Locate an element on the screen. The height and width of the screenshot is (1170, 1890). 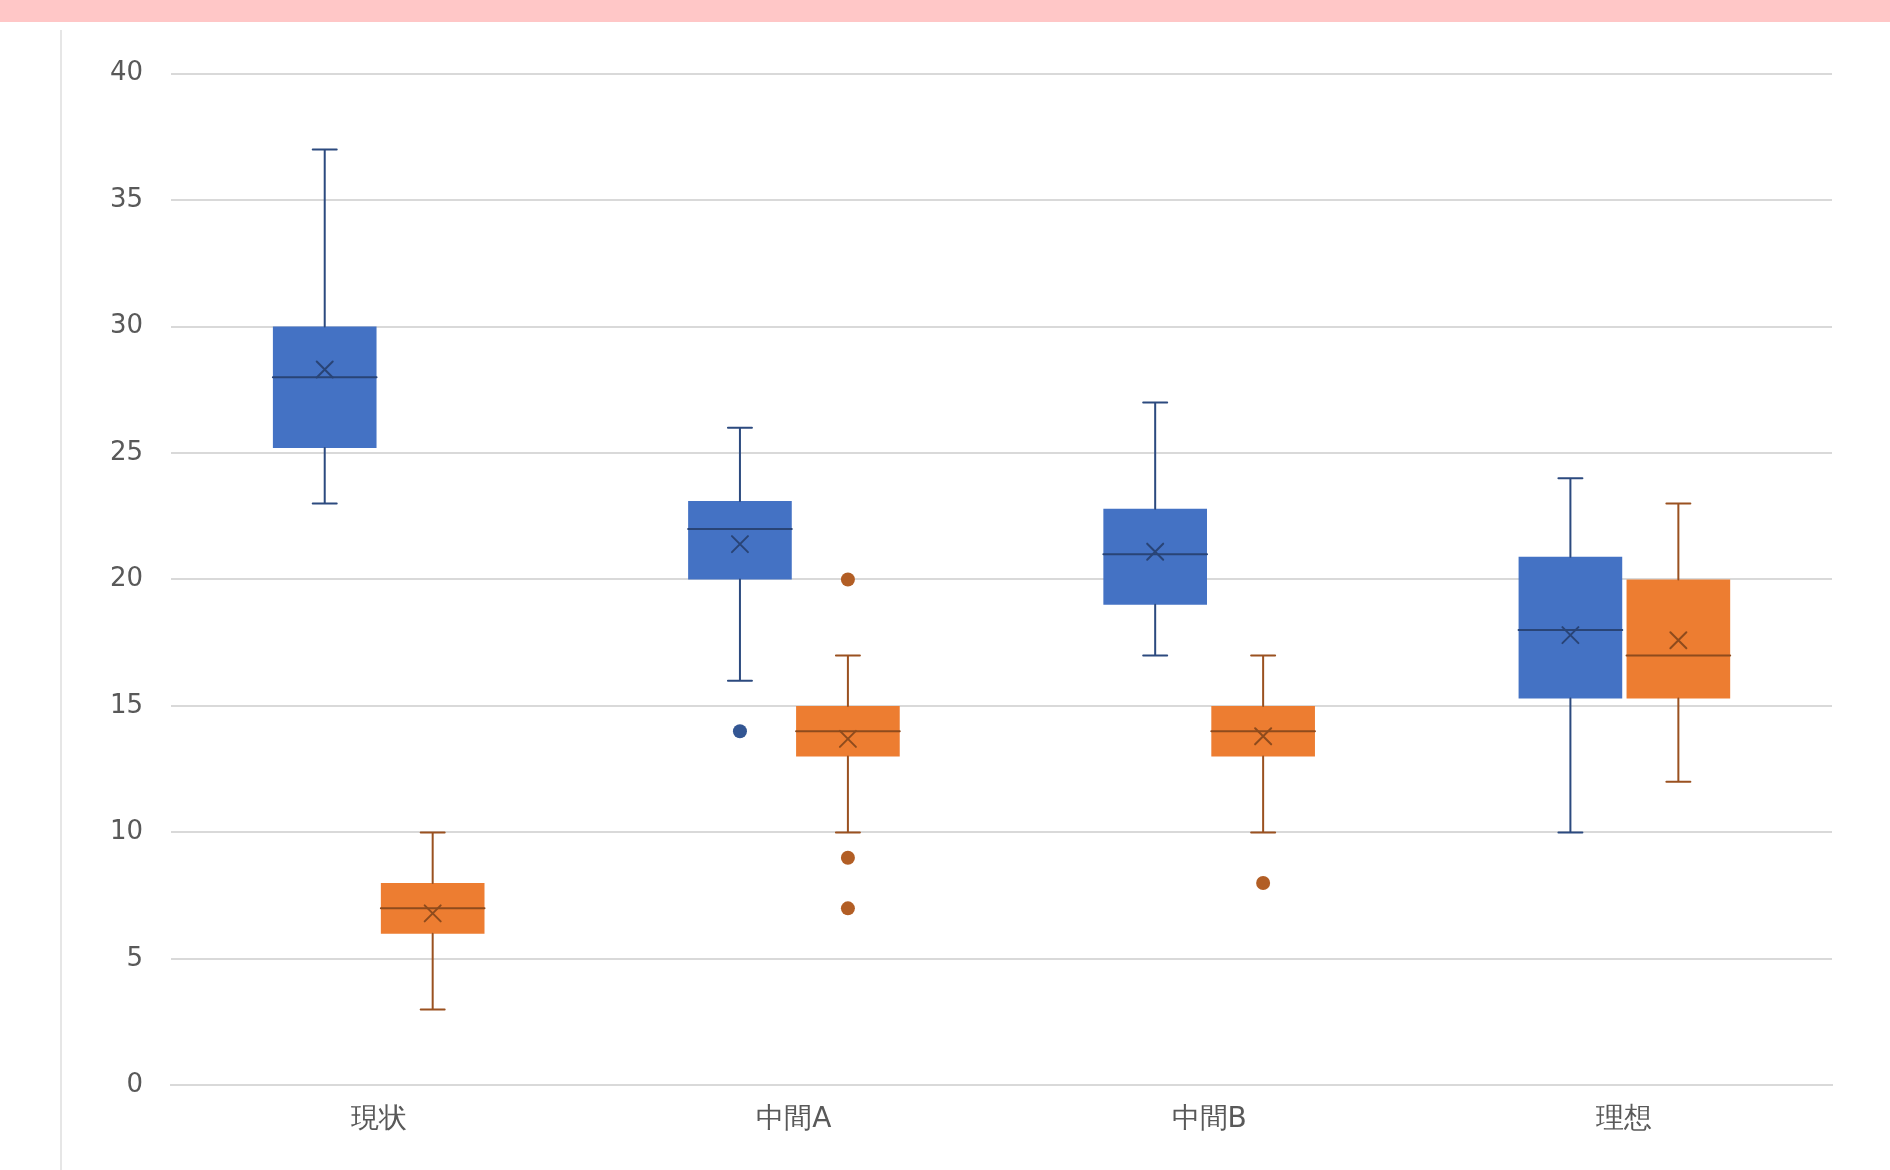
y-tick-label: 5 is located at coordinates (135, 956).